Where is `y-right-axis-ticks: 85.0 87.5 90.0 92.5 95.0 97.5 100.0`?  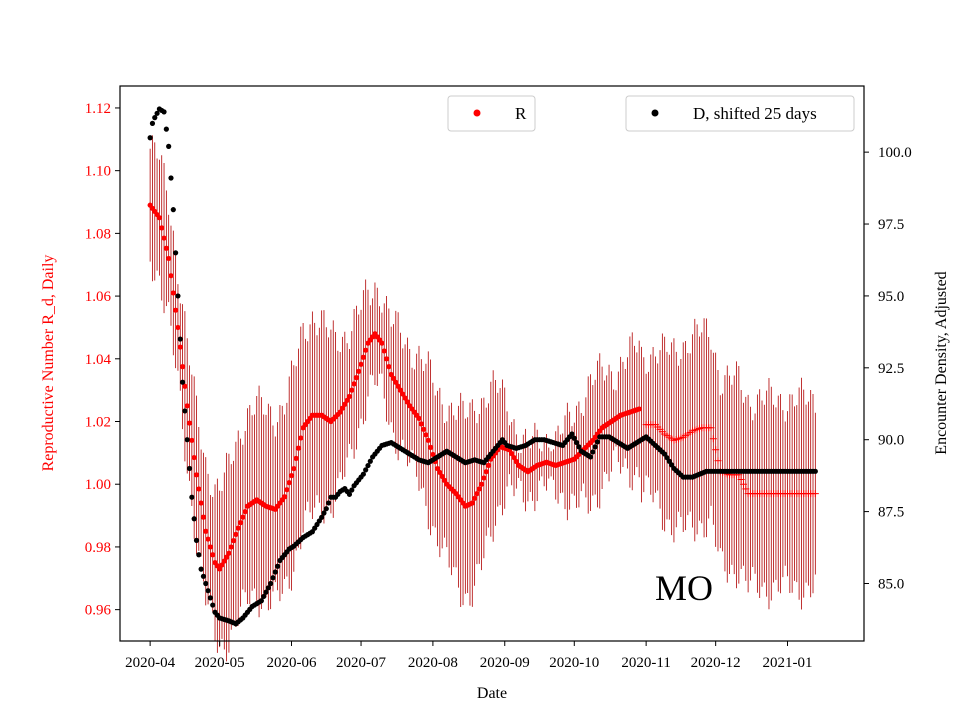 y-right-axis-ticks: 85.0 87.5 90.0 92.5 95.0 97.5 100.0 is located at coordinates (888, 368).